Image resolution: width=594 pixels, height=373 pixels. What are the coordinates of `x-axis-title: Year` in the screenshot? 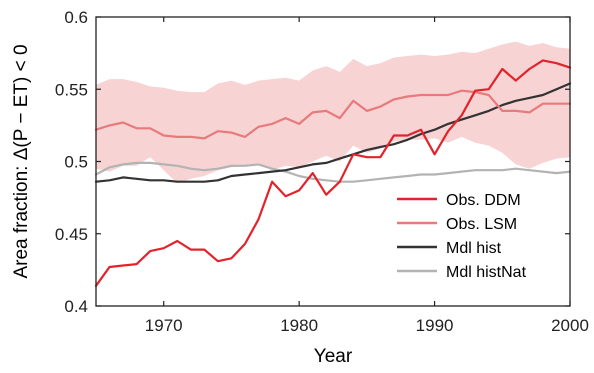 It's located at (333, 356).